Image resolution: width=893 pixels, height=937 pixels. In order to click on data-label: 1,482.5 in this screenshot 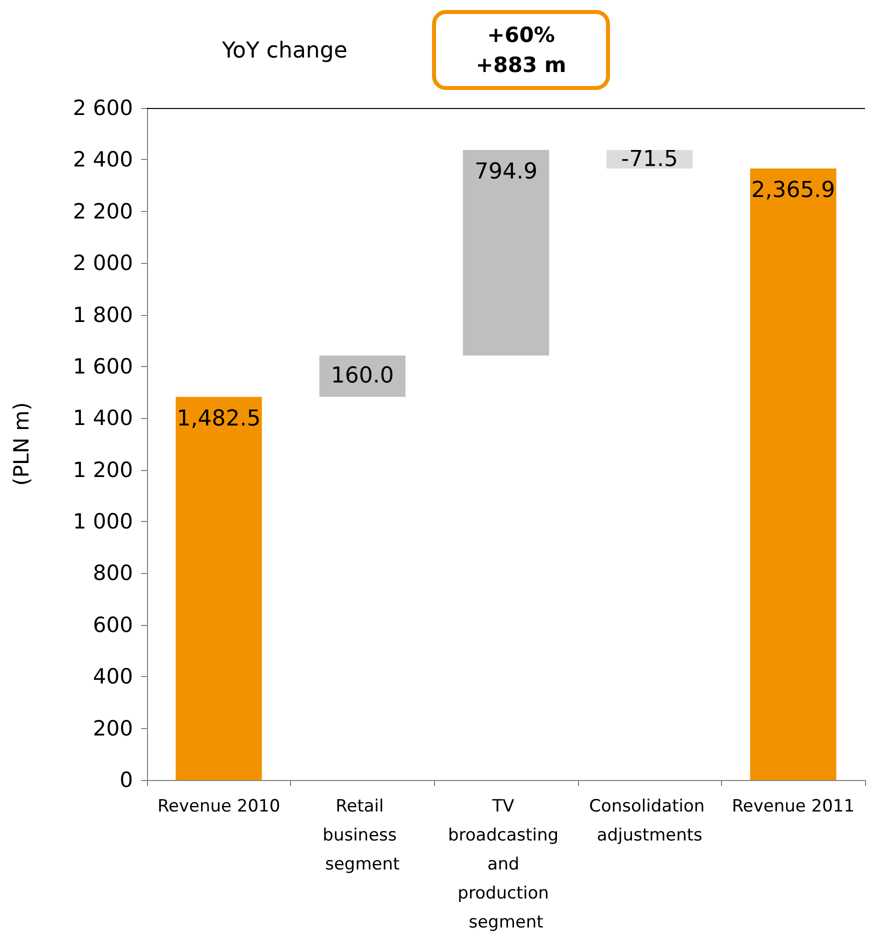, I will do `click(218, 419)`.